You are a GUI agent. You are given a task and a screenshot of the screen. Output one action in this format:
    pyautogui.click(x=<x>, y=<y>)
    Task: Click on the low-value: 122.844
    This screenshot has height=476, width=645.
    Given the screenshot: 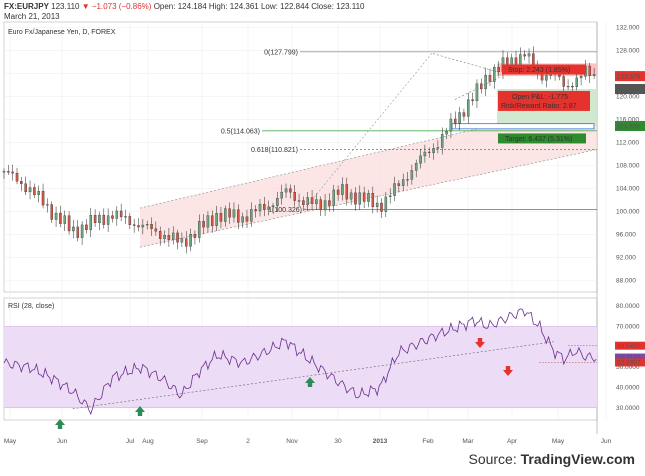 What is the action you would take?
    pyautogui.click(x=295, y=6)
    